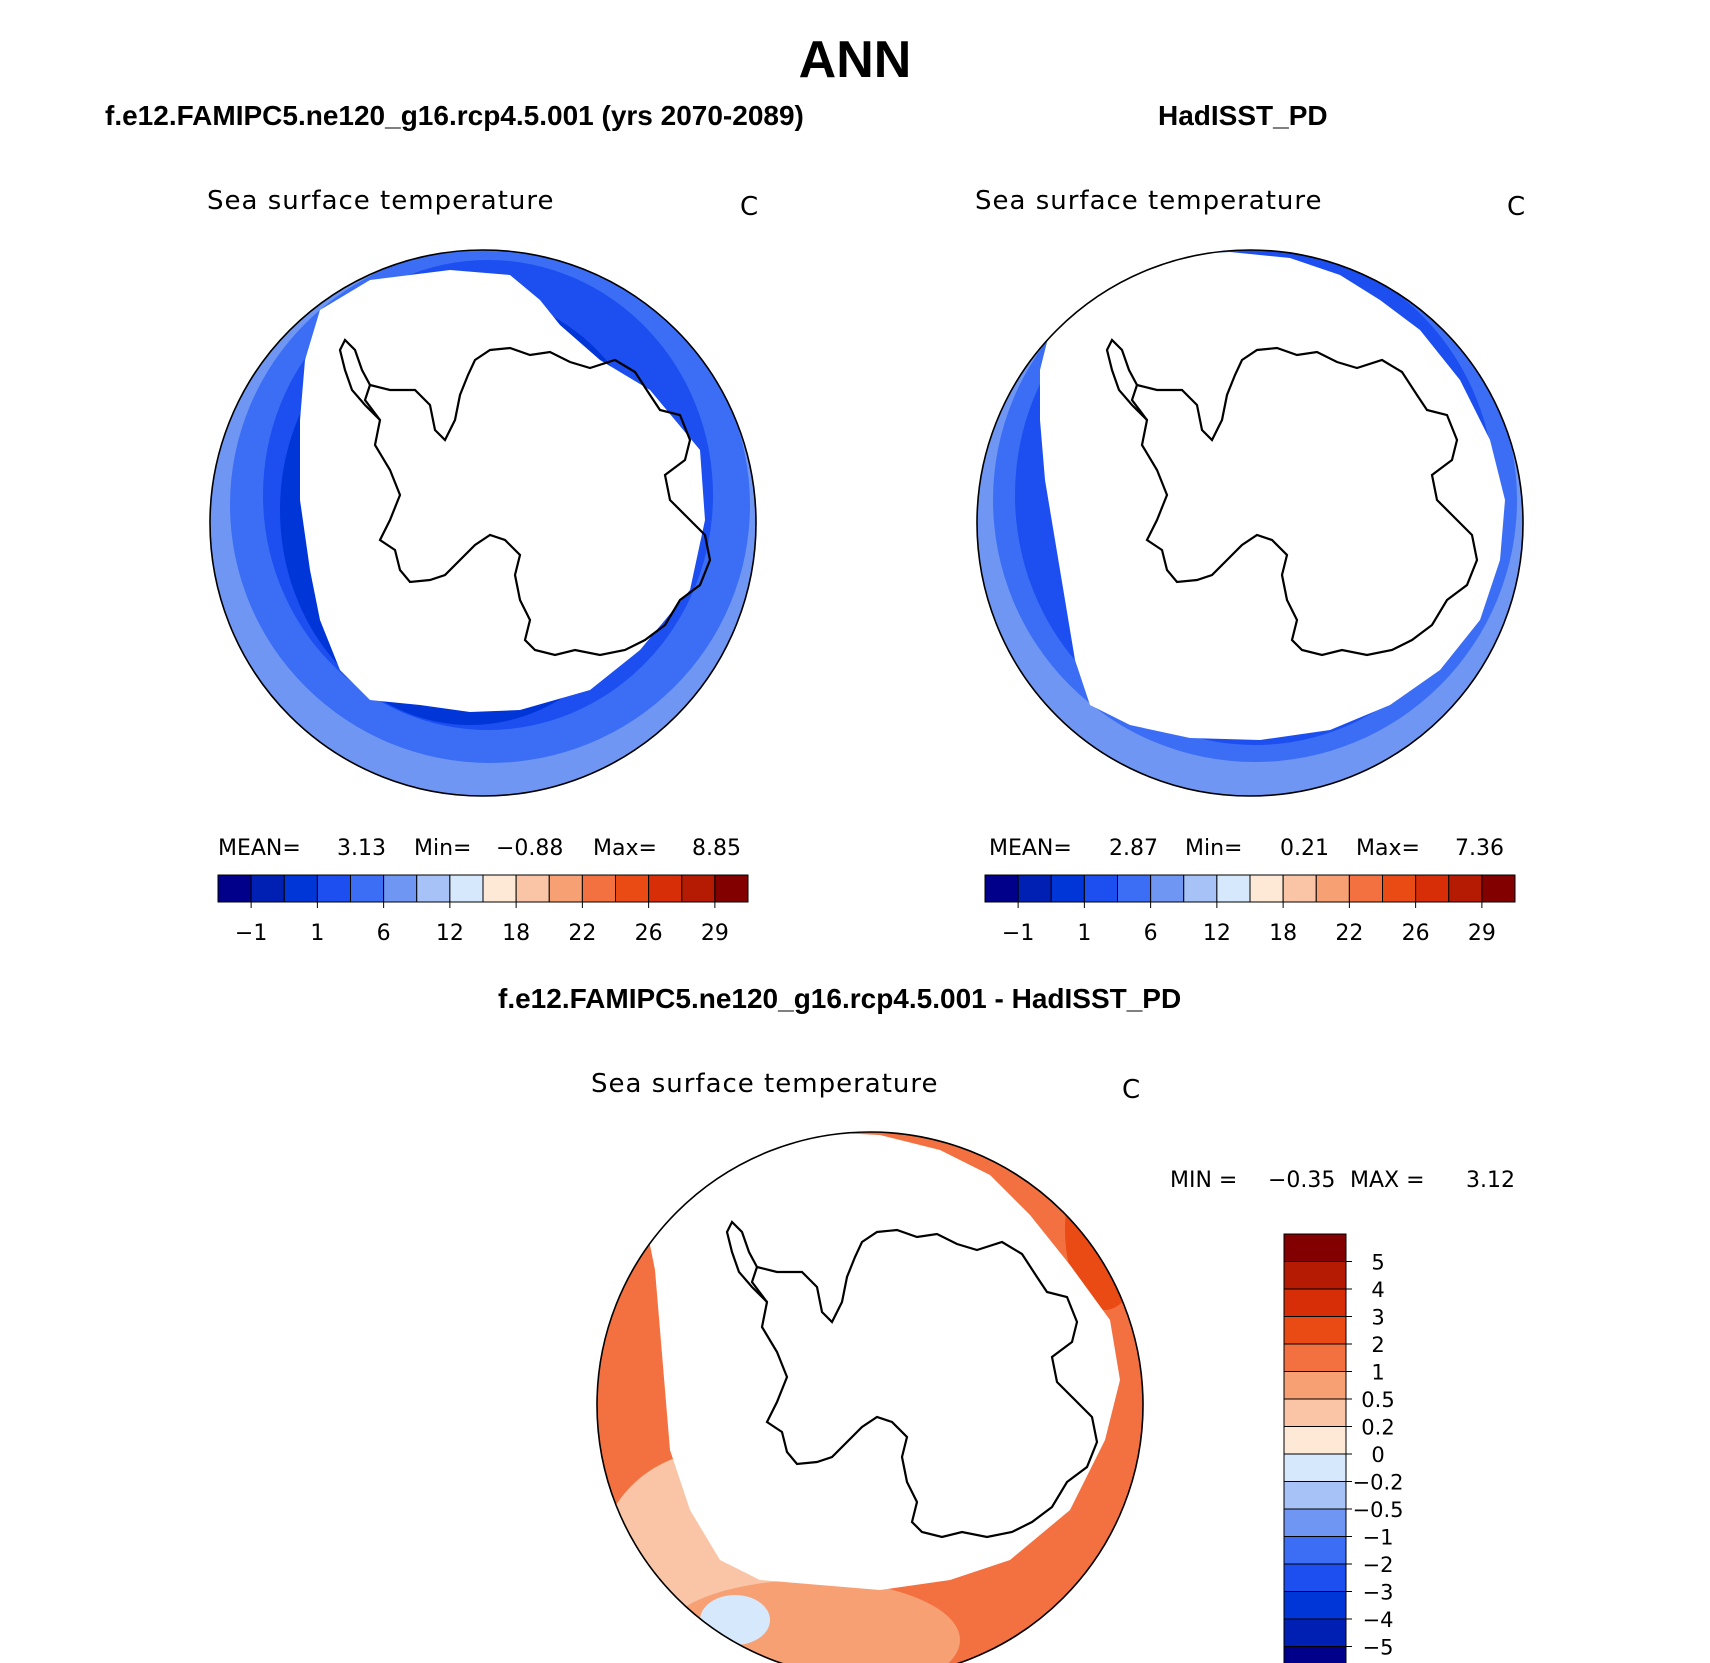 The image size is (1710, 1663). I want to click on panel1-colorbar-label: −1, so click(251, 933).